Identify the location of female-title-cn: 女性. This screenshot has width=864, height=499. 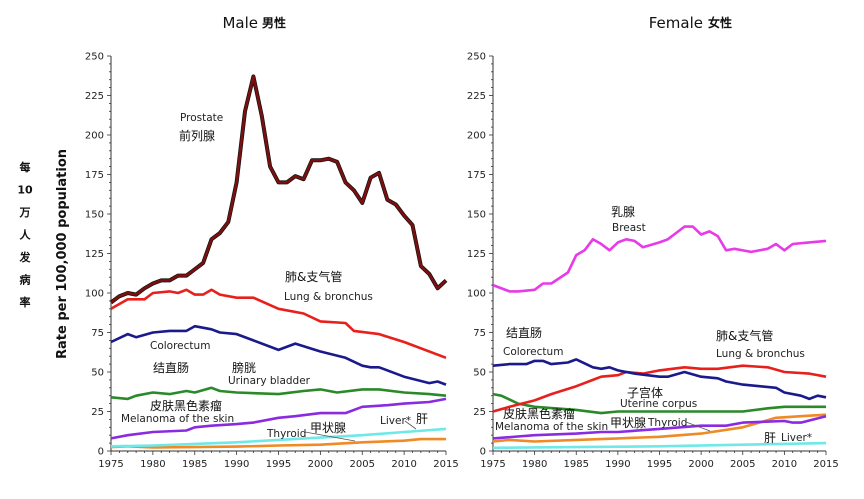
(720, 22).